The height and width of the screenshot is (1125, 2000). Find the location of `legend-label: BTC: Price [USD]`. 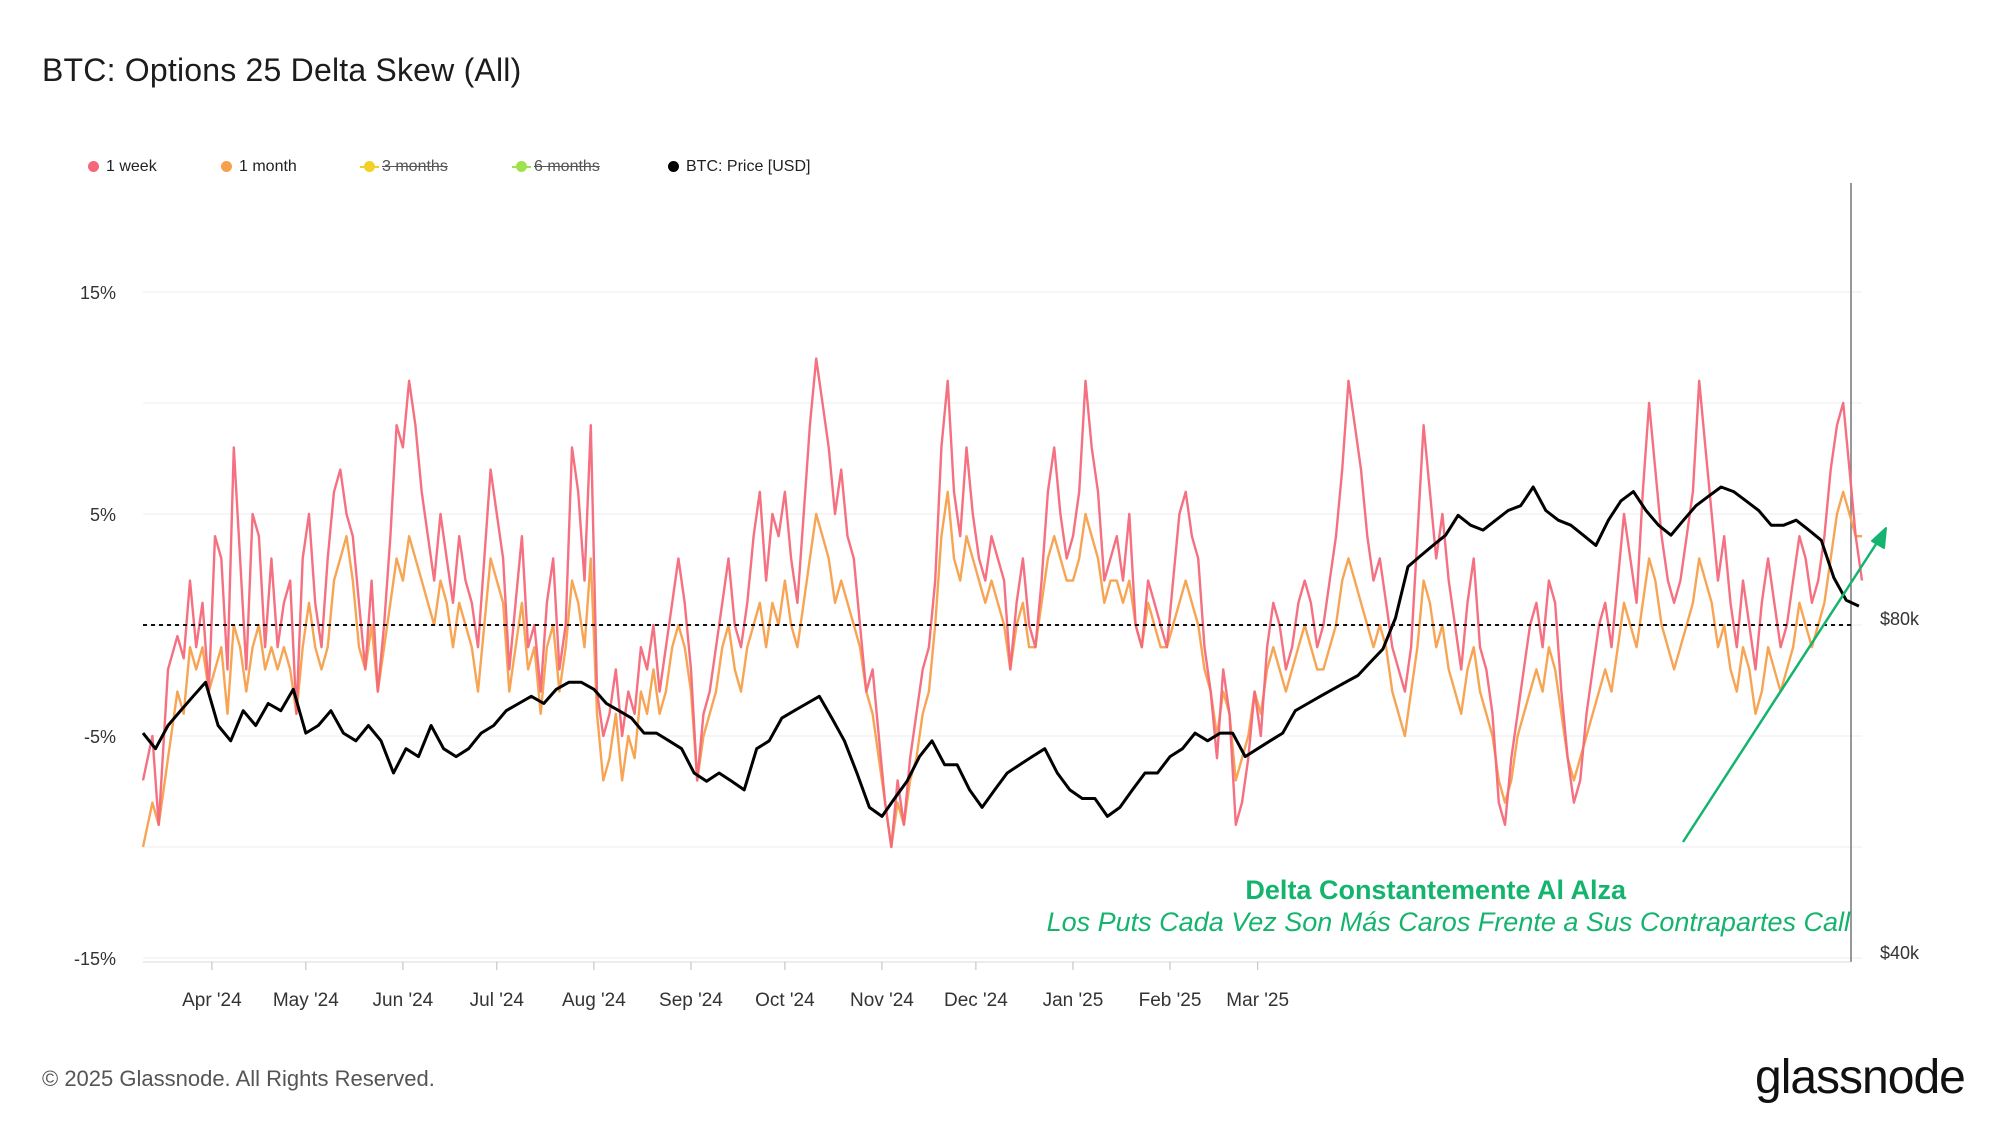

legend-label: BTC: Price [USD] is located at coordinates (748, 166).